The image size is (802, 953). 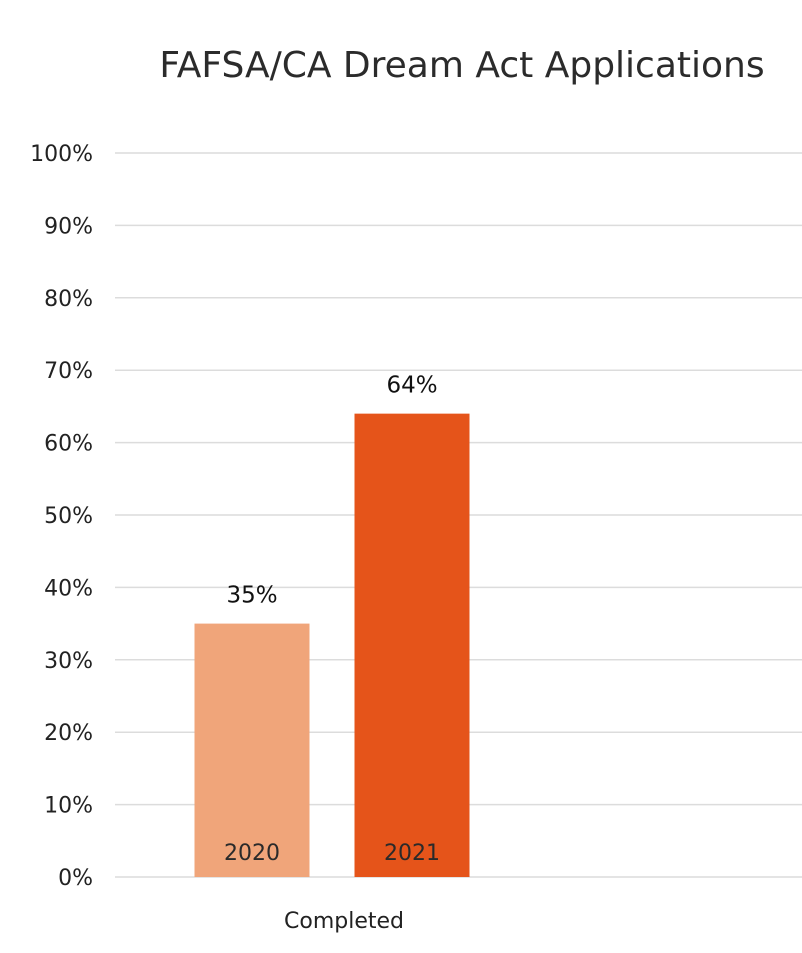 What do you see at coordinates (461, 65) in the screenshot?
I see `chart-title: FAFSA/CA Dream Act Applications` at bounding box center [461, 65].